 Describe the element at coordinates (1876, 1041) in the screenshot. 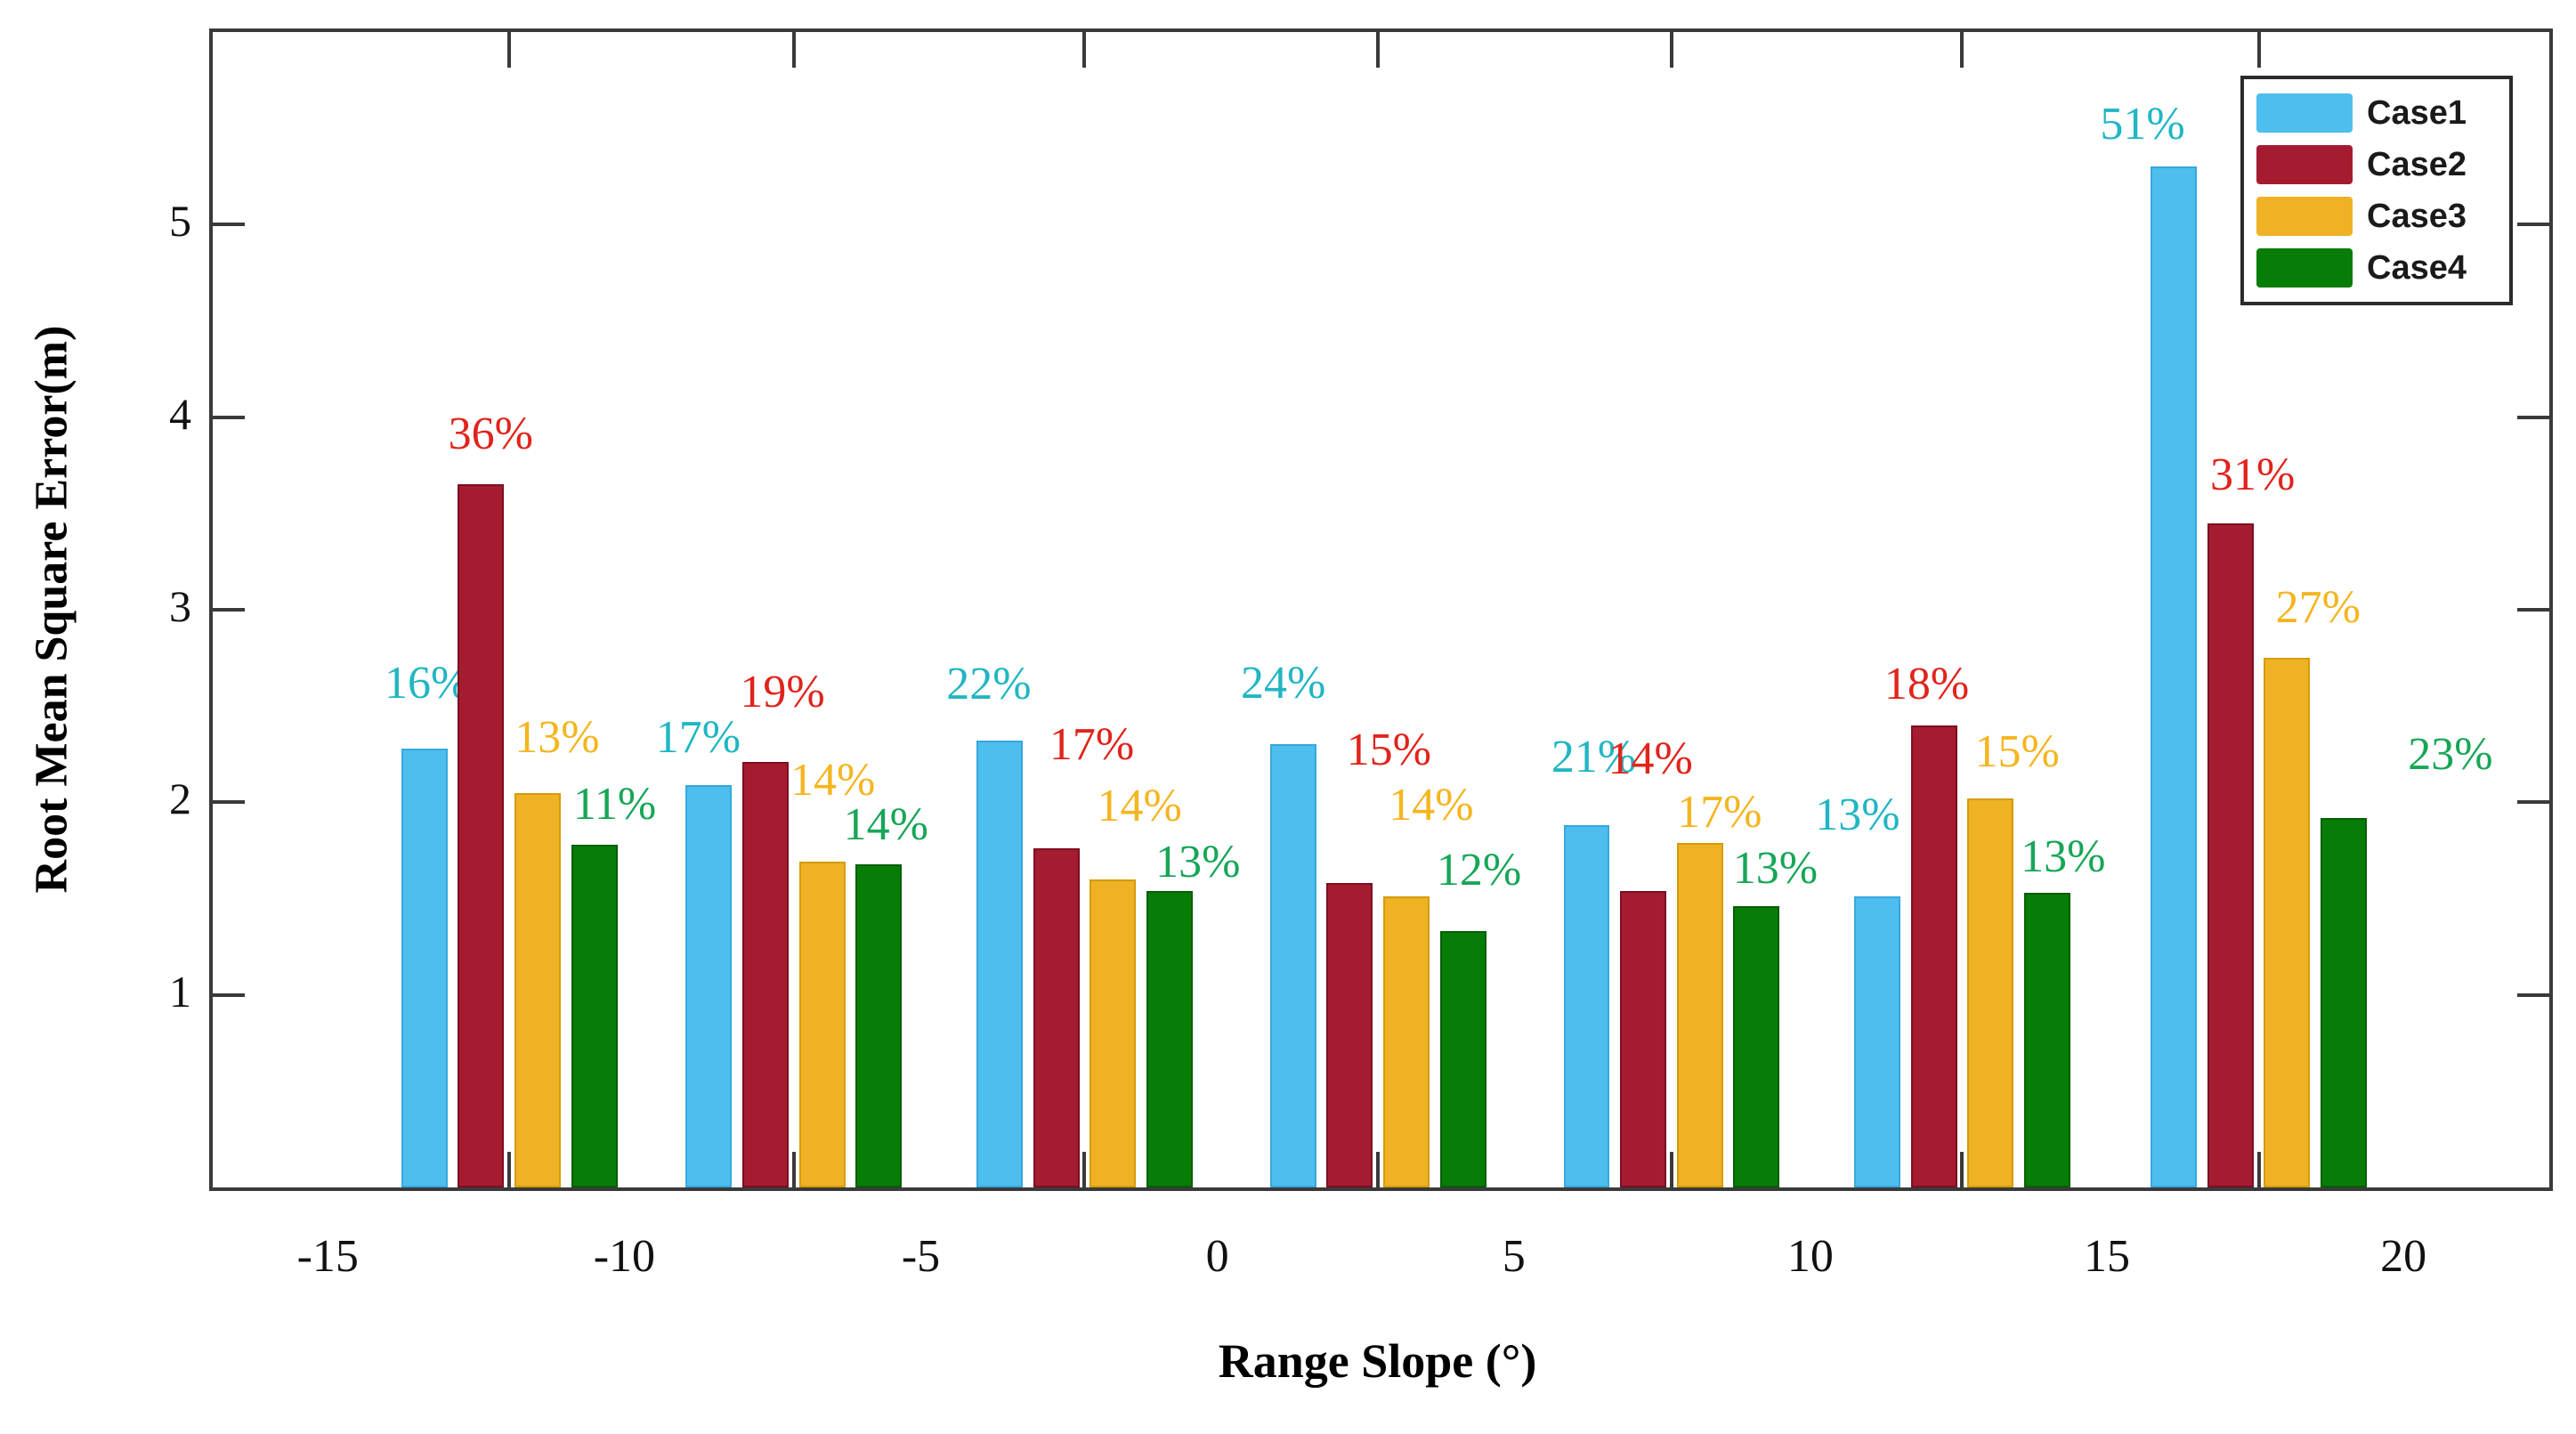

I see `bar-case1-group6` at that location.